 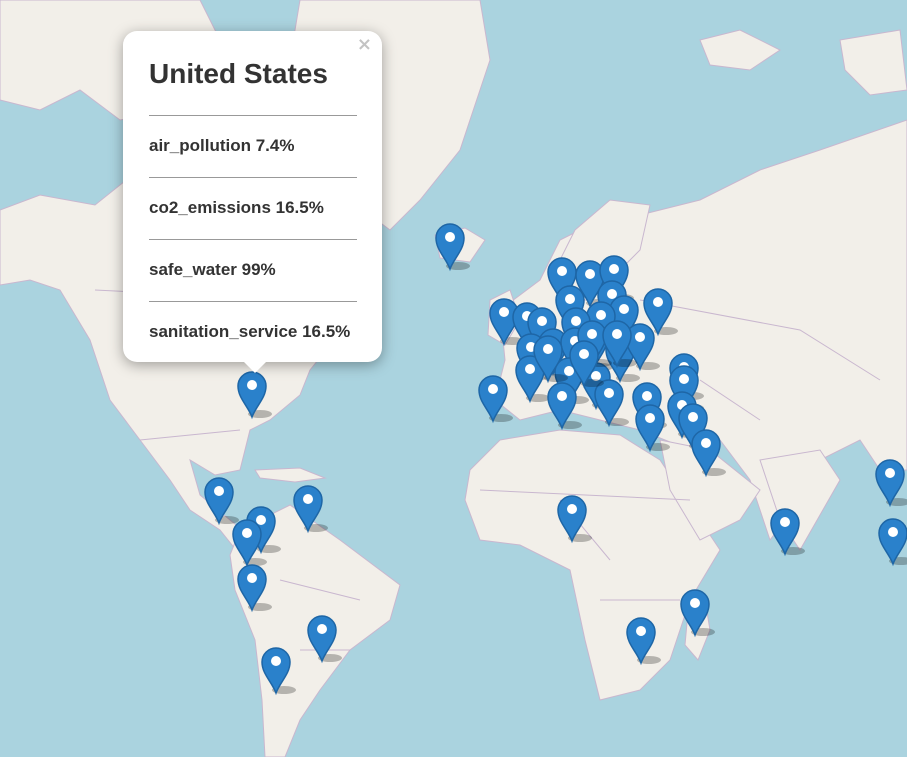 I want to click on popup-title: United States, so click(x=238, y=73).